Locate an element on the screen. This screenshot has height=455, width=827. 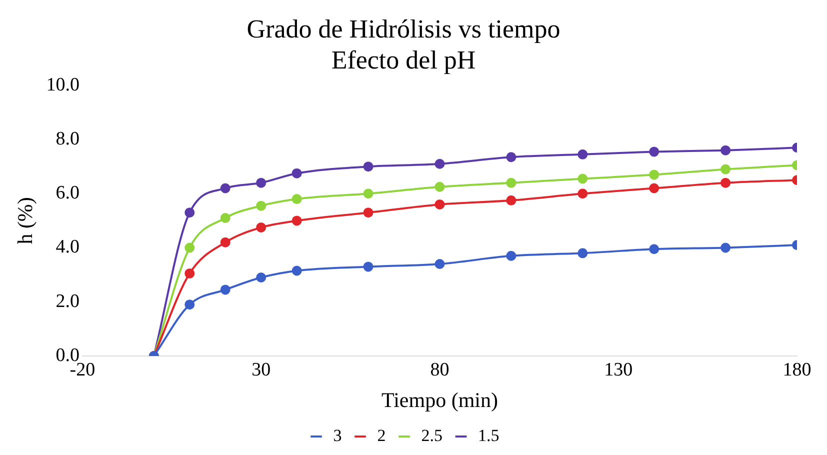
legend-label: 2.5 is located at coordinates (431, 435).